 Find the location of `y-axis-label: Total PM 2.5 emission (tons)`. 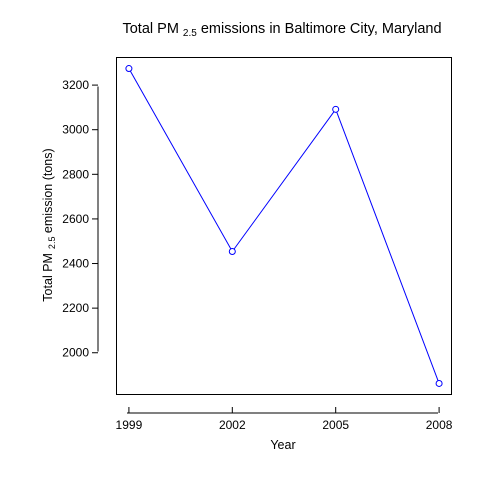

y-axis-label: Total PM 2.5 emission (tons) is located at coordinates (49, 224).